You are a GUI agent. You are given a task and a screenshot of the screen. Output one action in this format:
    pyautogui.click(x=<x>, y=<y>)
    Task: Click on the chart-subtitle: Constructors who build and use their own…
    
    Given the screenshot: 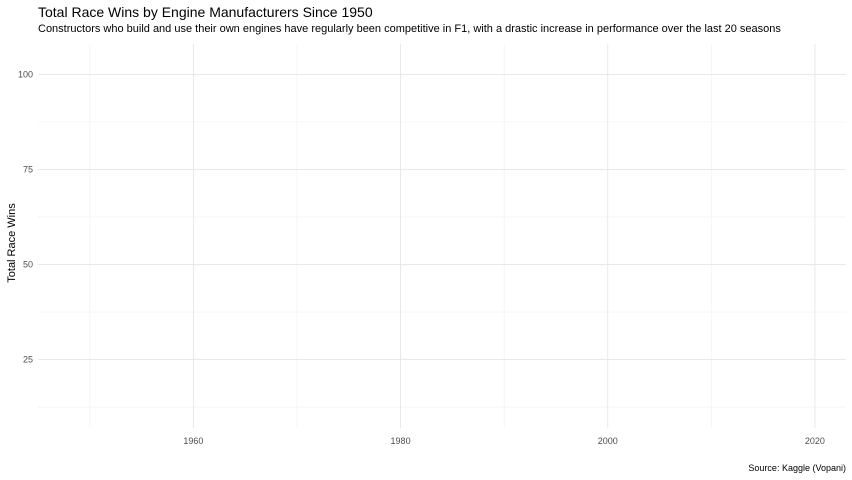 What is the action you would take?
    pyautogui.click(x=409, y=29)
    